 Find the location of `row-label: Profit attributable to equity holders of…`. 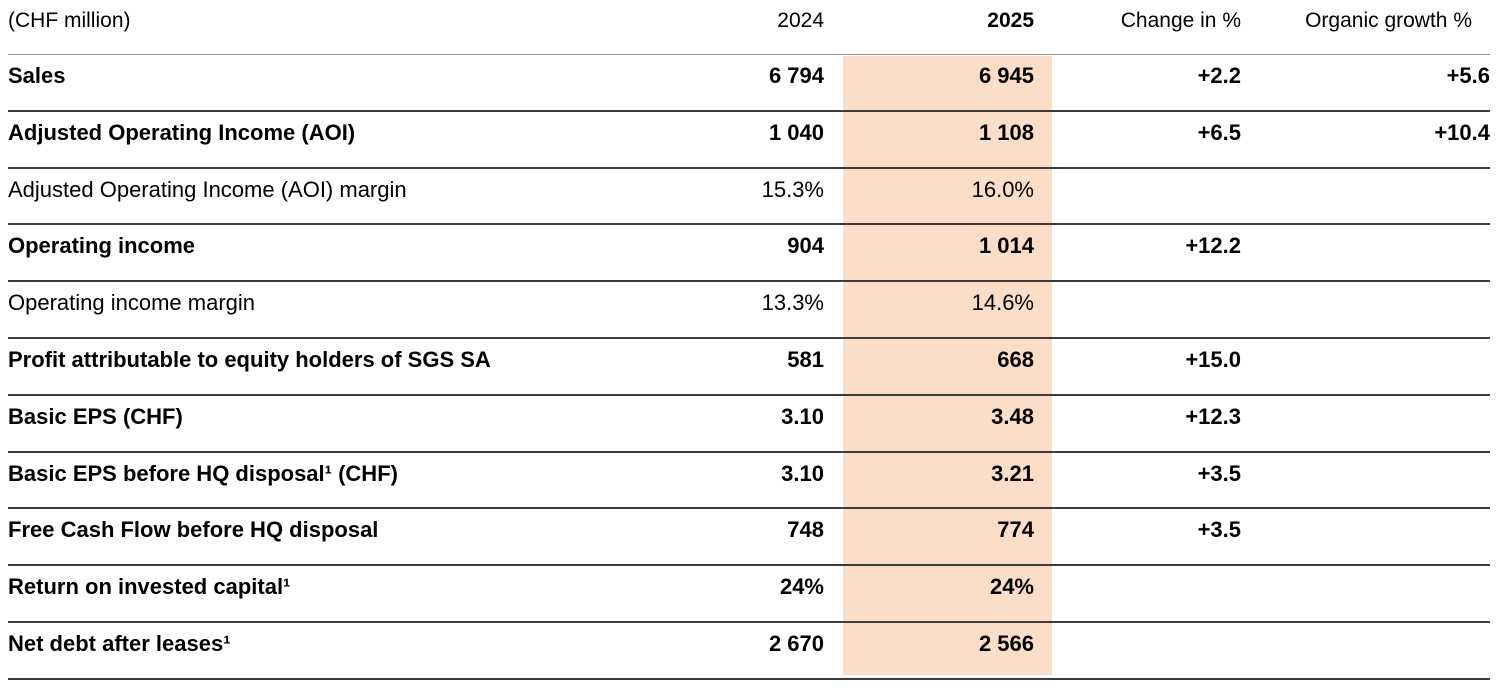

row-label: Profit attributable to equity holders of… is located at coordinates (328, 365).